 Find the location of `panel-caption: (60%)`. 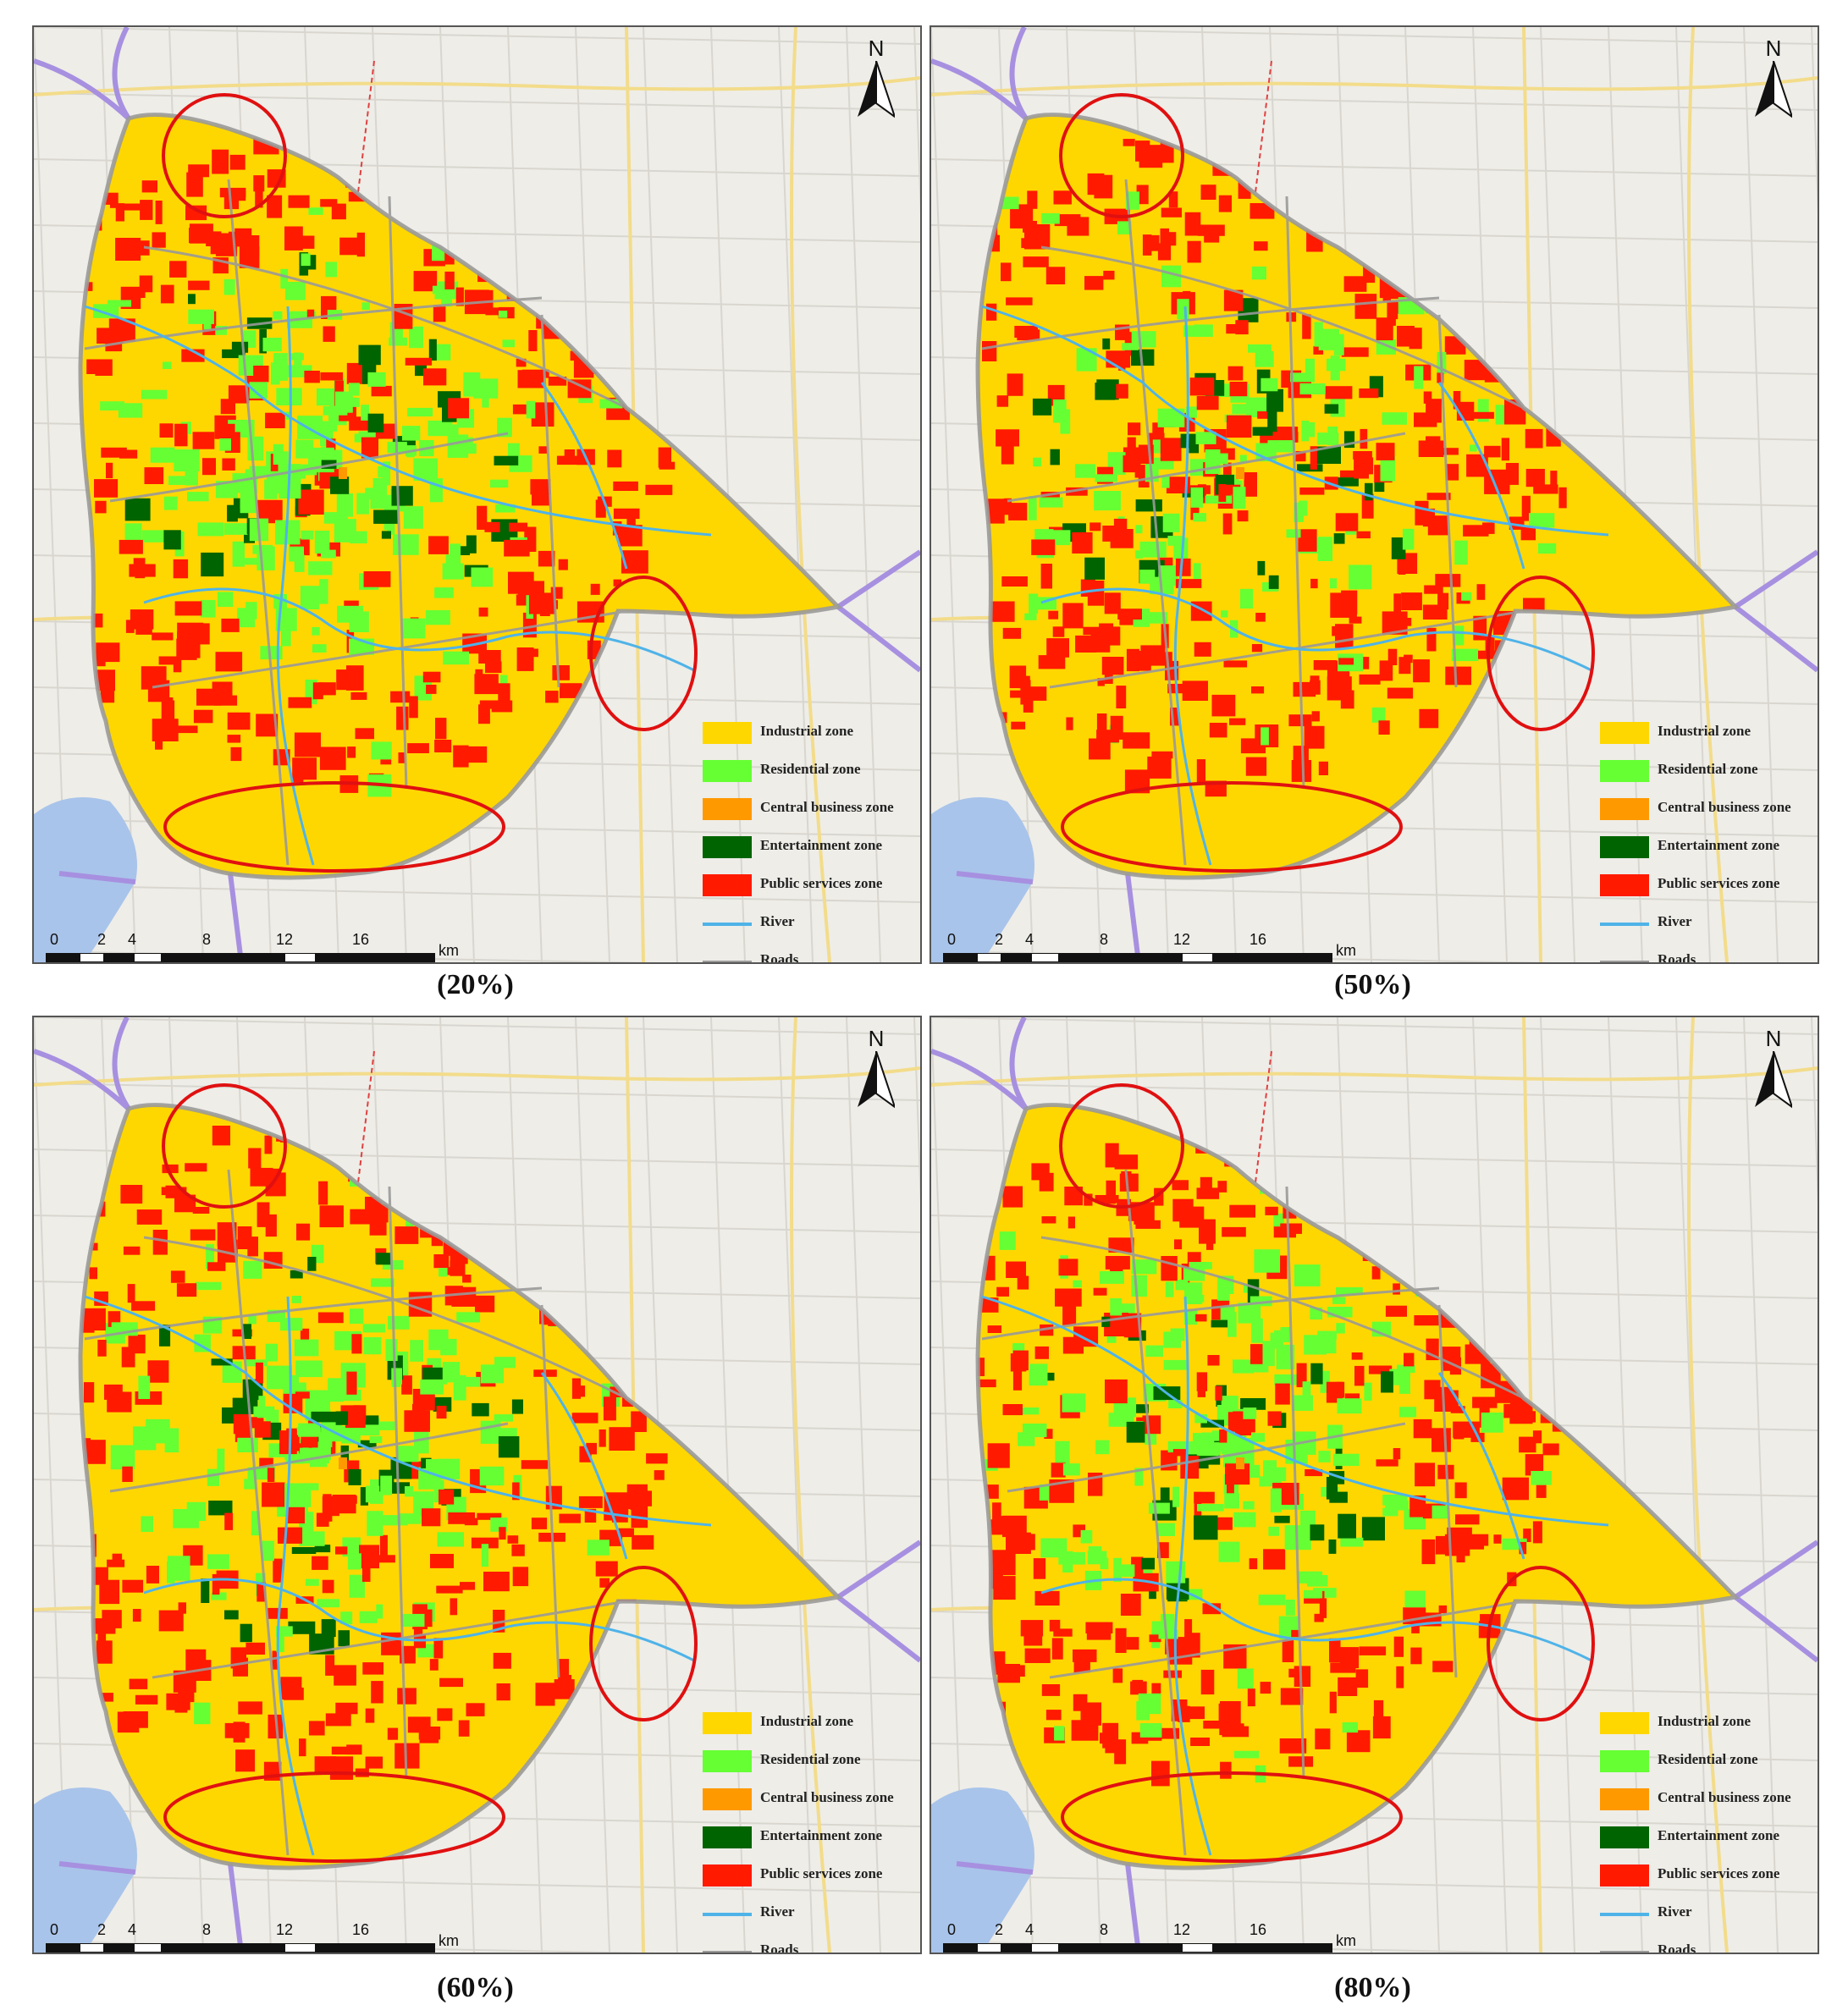

panel-caption: (60%) is located at coordinates (476, 1988).